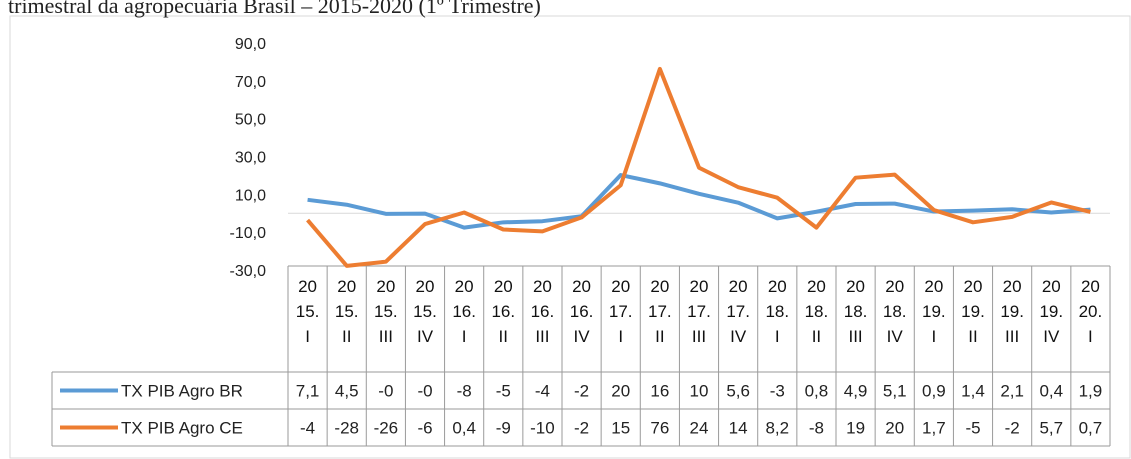 This screenshot has height=459, width=1131. I want to click on data-label: -28, so click(346, 428).